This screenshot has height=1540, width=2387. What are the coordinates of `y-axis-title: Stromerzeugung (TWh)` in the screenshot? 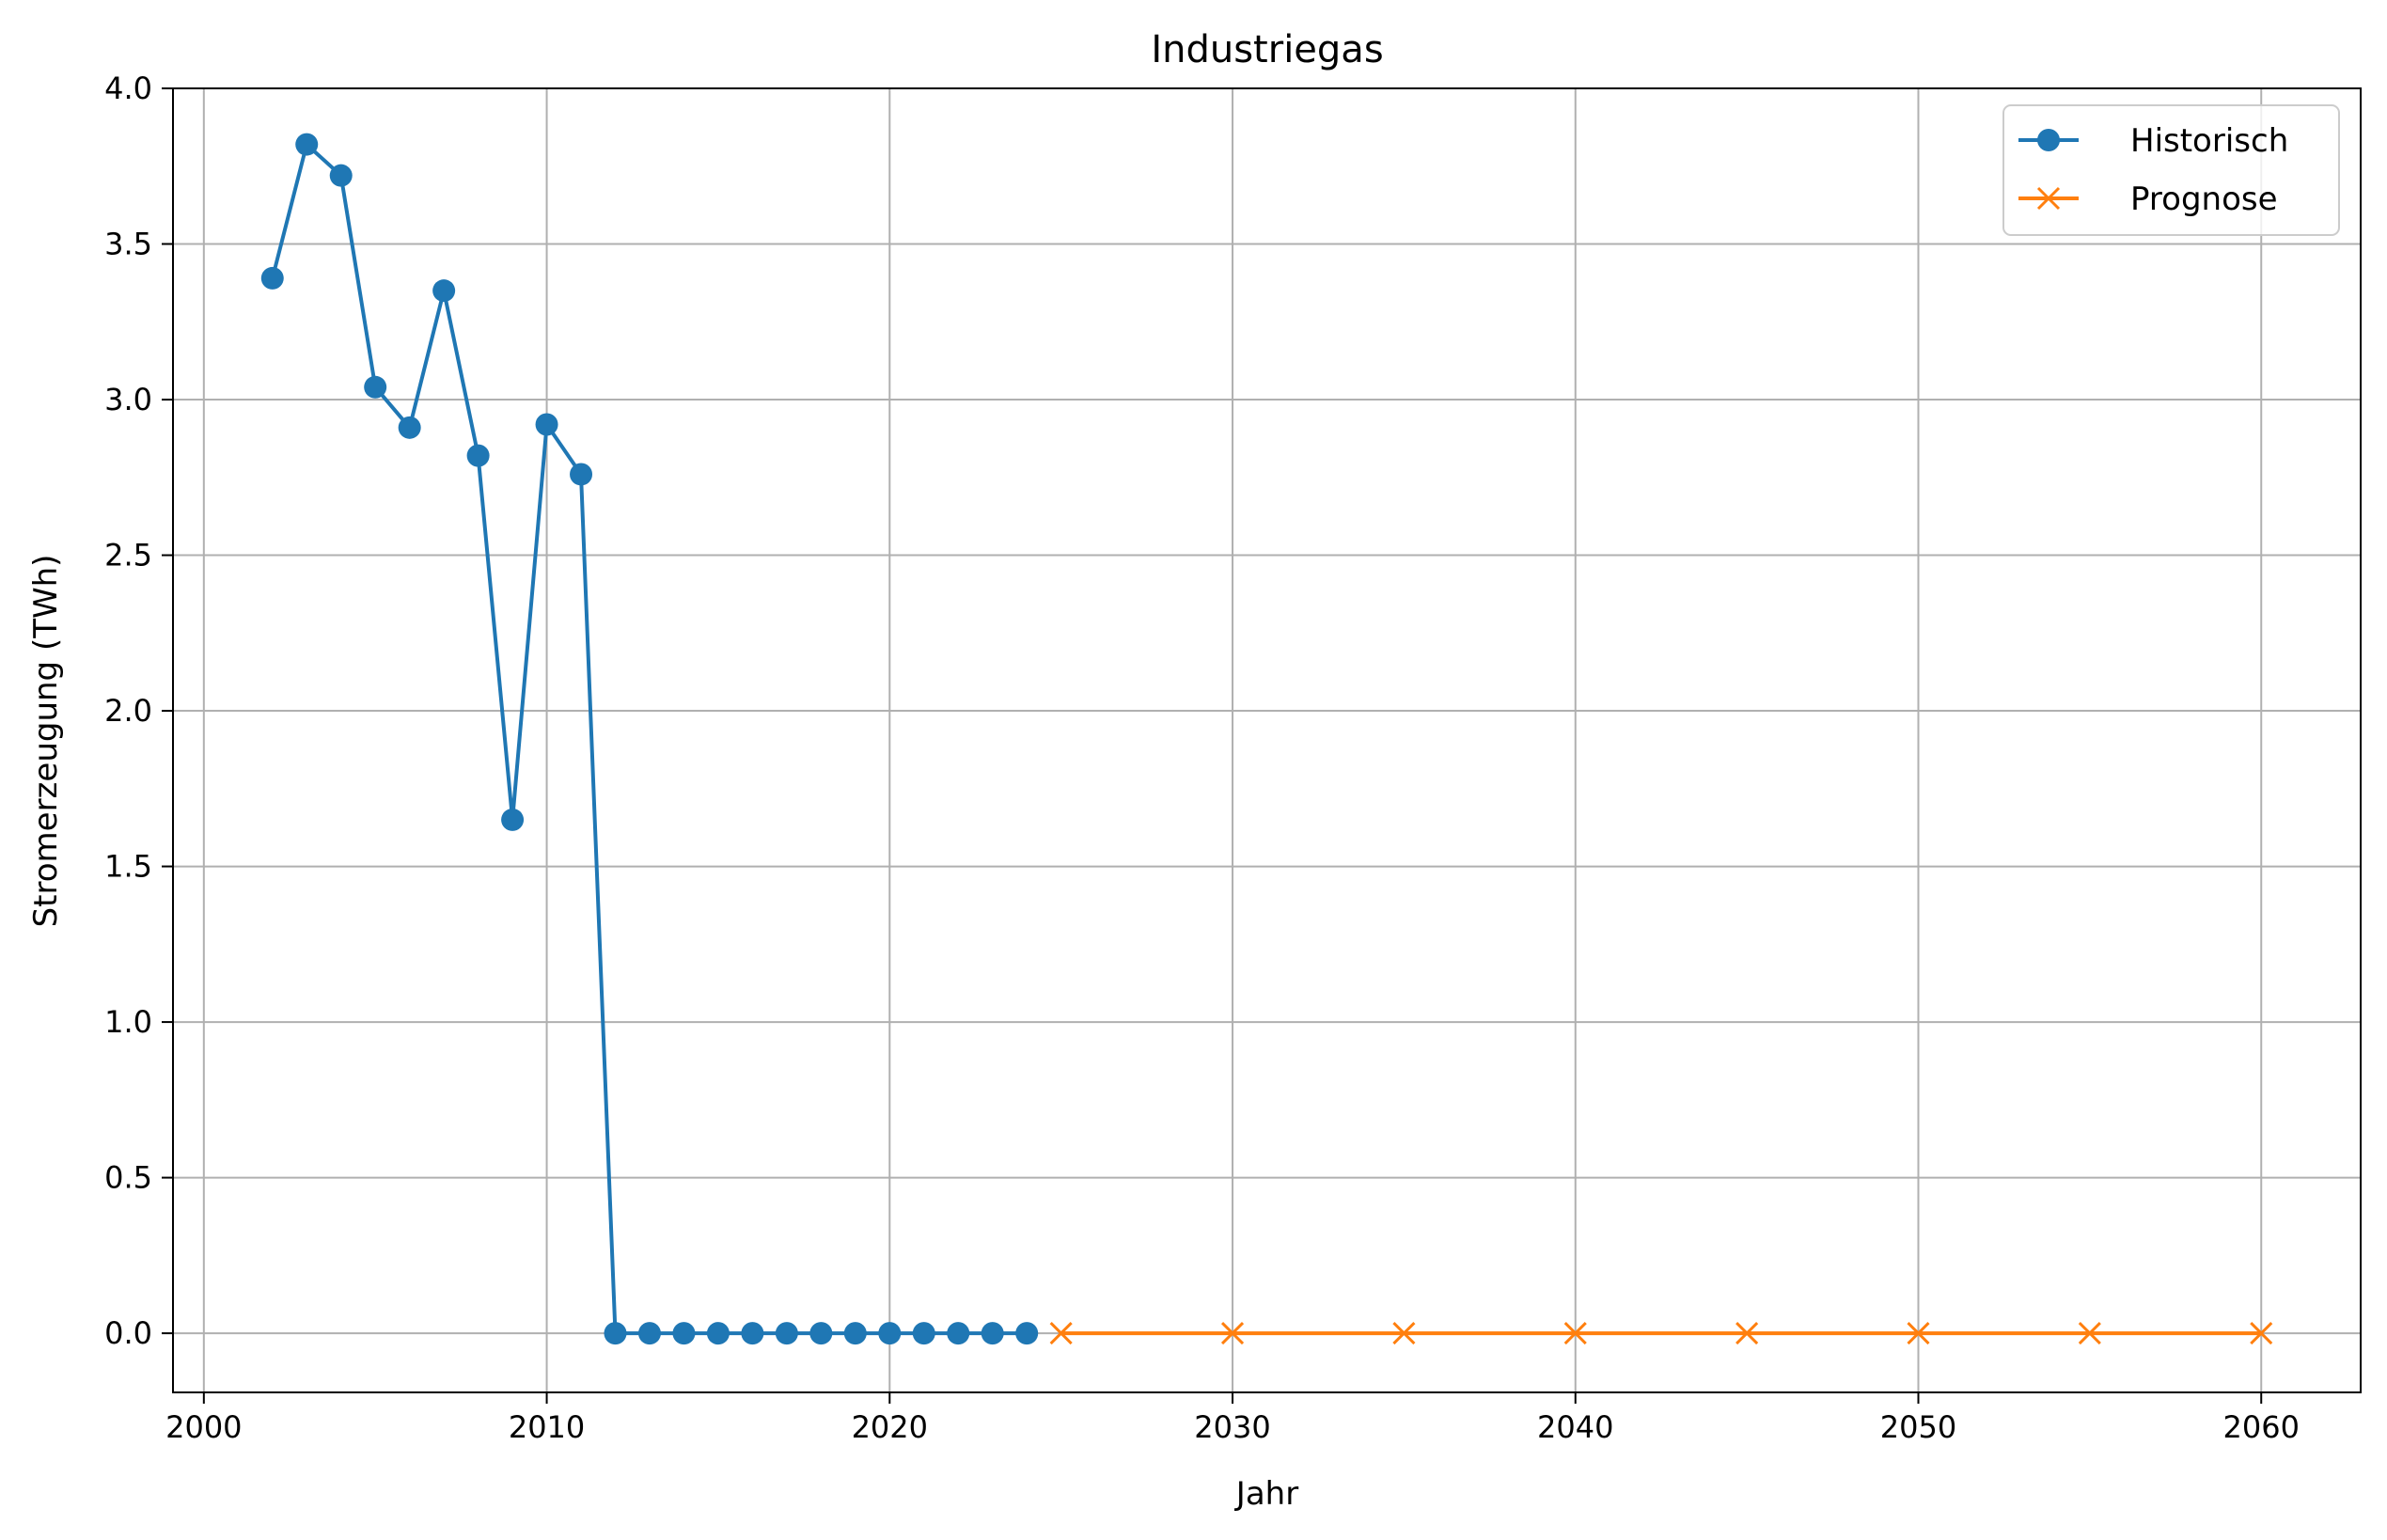 It's located at (46, 741).